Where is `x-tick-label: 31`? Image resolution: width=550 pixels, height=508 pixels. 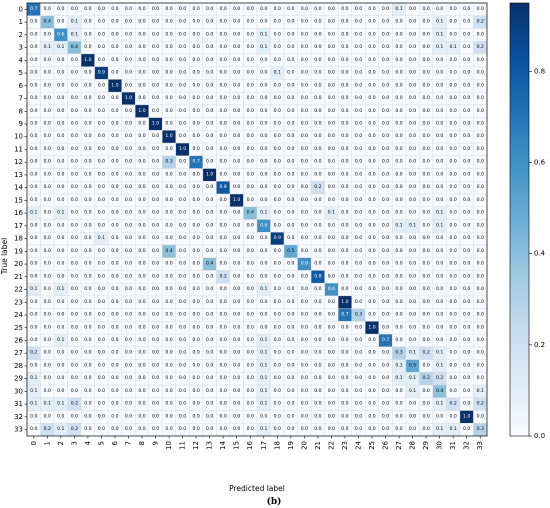
x-tick-label: 31 is located at coordinates (453, 445).